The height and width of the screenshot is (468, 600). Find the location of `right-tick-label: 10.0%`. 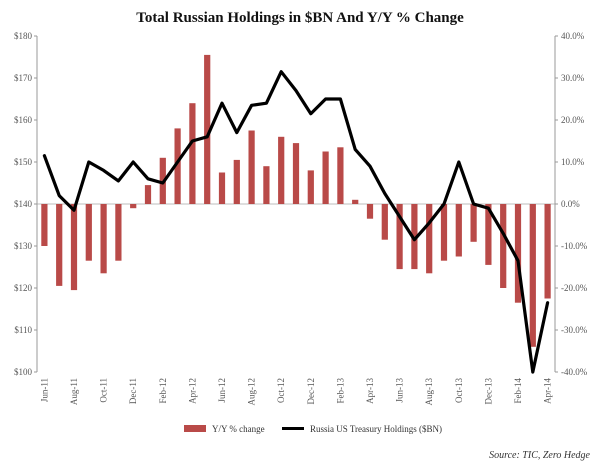

right-tick-label: 10.0% is located at coordinates (573, 162).